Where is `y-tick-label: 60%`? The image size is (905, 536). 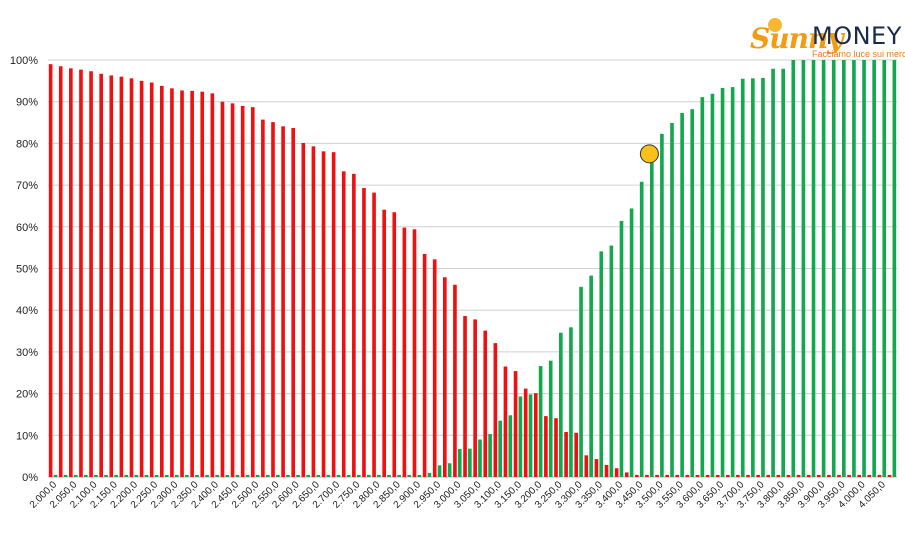 y-tick-label: 60% is located at coordinates (27, 228).